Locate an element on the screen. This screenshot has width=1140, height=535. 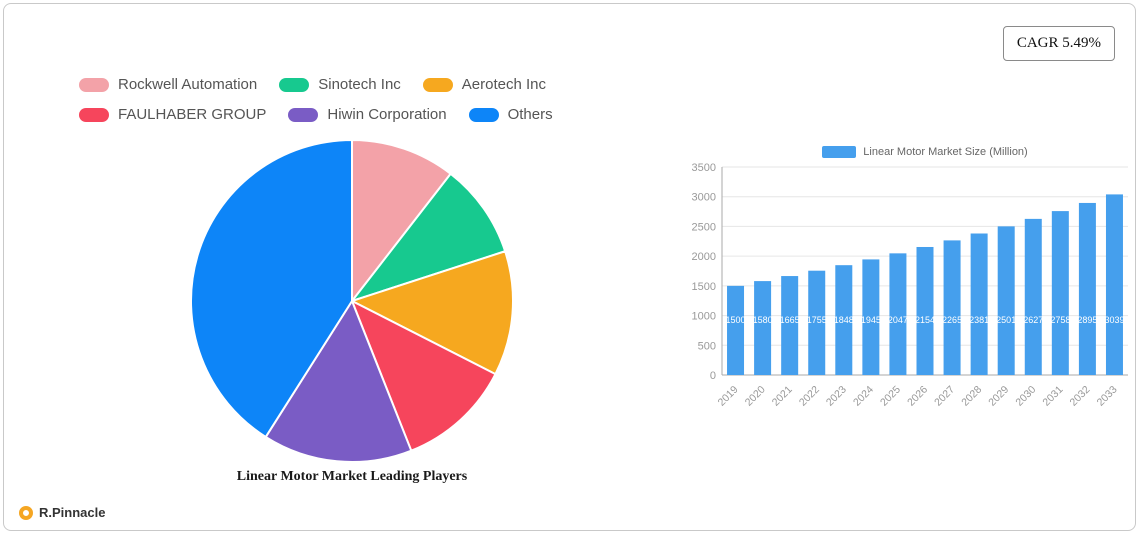
y-axis-label: 3500 is located at coordinates (704, 168).